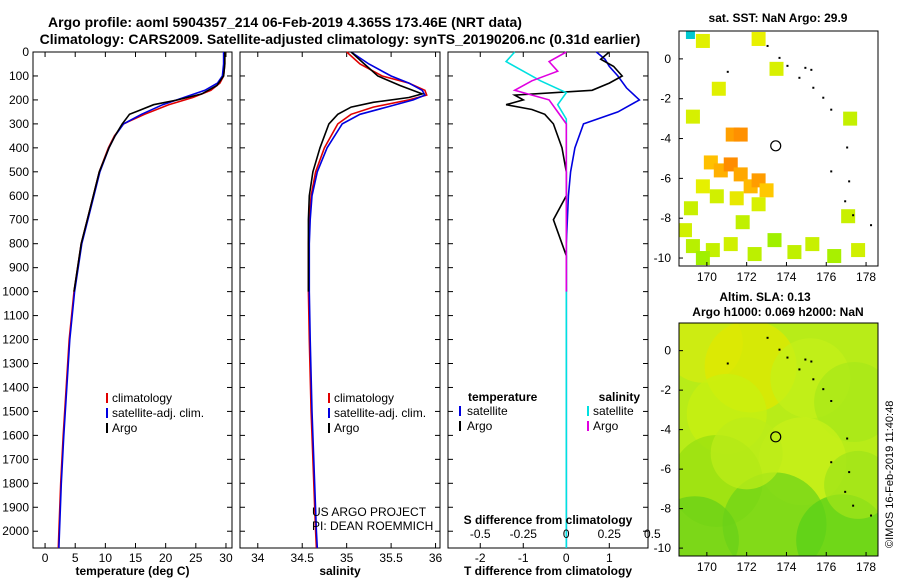 Image resolution: width=900 pixels, height=580 pixels. I want to click on depth-tick-label: 1100, so click(16, 316).